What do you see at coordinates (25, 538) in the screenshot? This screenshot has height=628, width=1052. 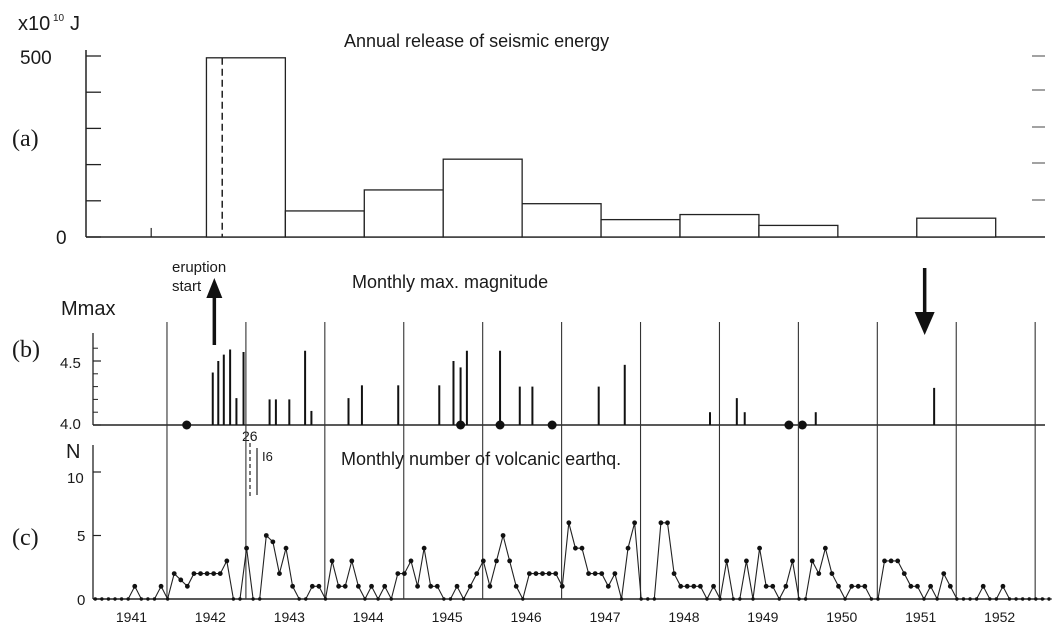 I see `panel-c-label: (c)` at bounding box center [25, 538].